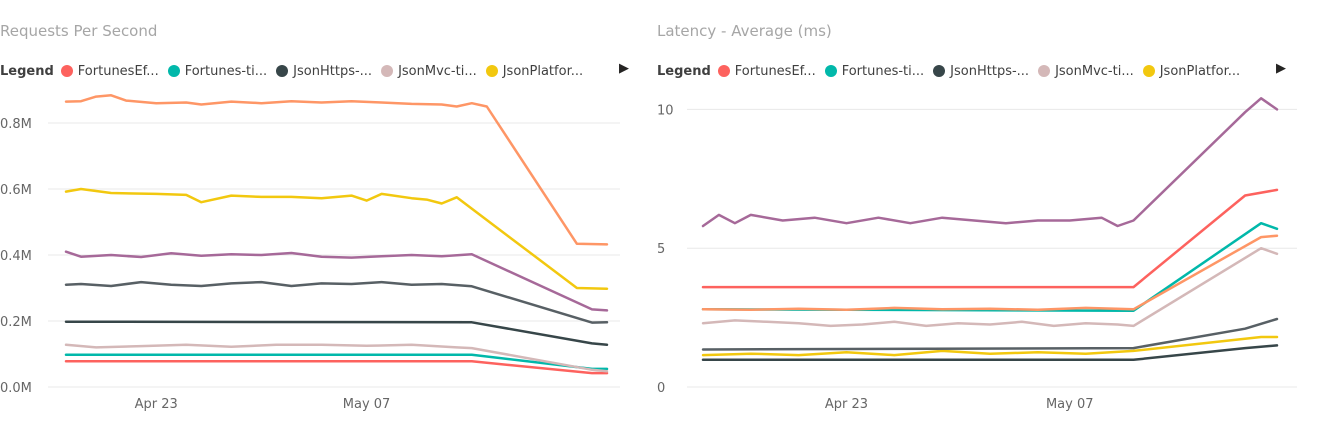 The width and height of the screenshot is (1334, 438). I want to click on y-tick-label: 0.6M, so click(16, 190).